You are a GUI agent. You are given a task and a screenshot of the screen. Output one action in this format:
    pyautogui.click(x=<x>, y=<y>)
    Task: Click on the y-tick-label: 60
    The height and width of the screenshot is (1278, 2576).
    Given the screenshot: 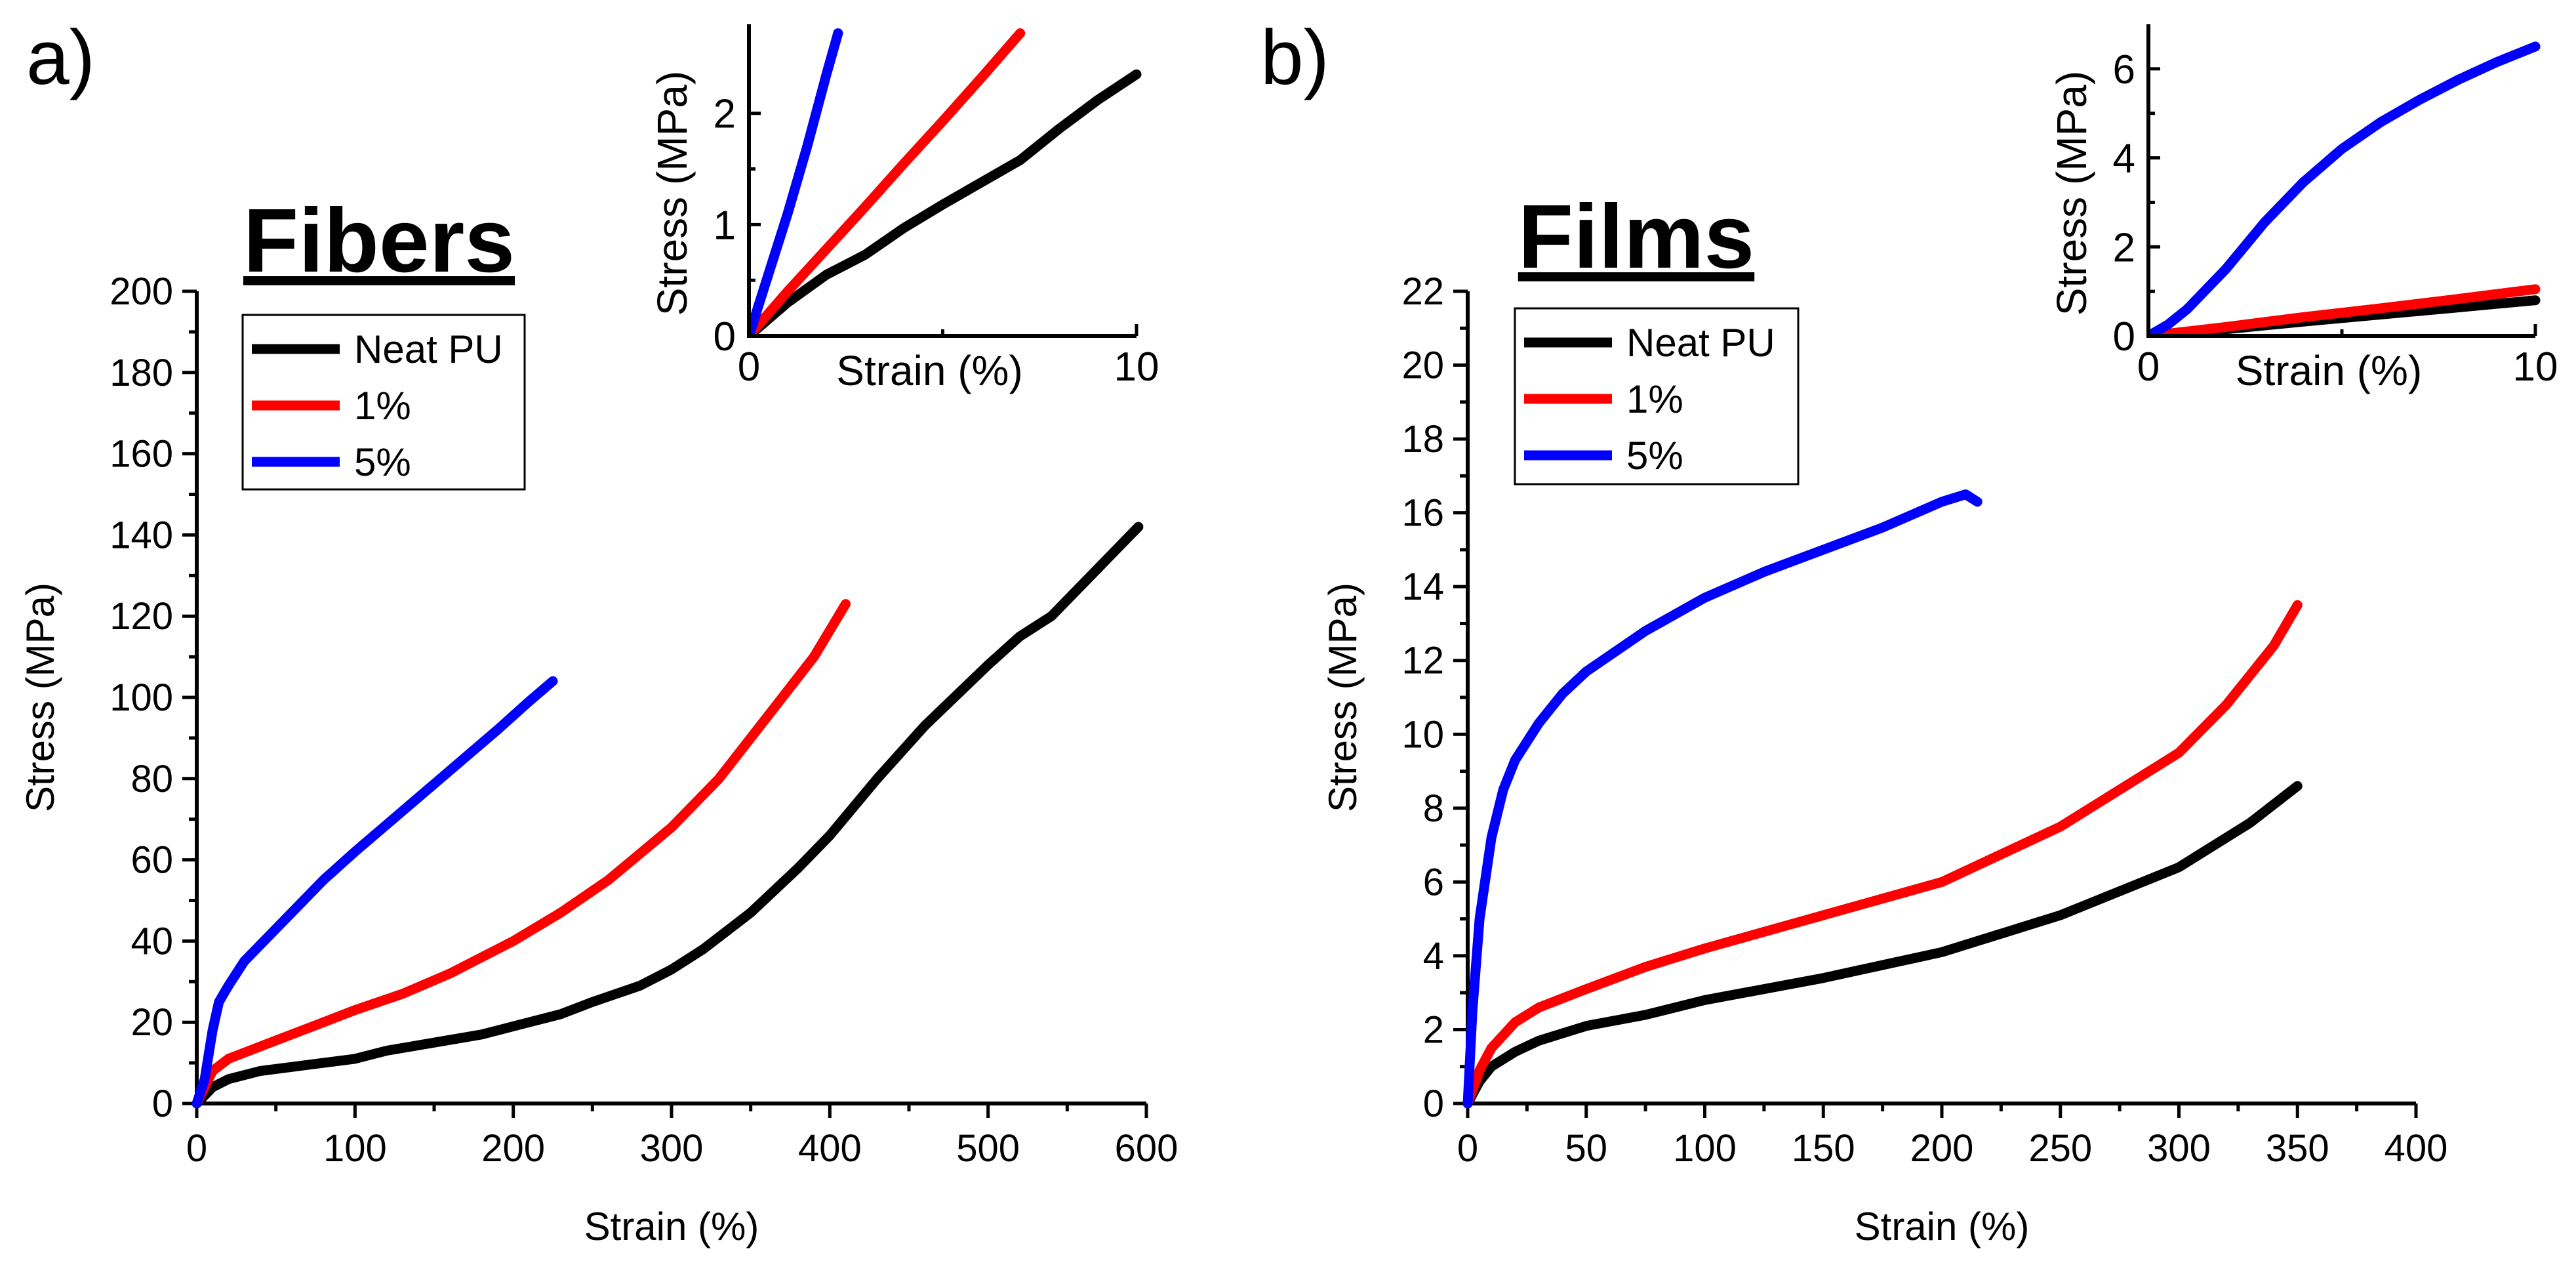 What is the action you would take?
    pyautogui.click(x=152, y=860)
    